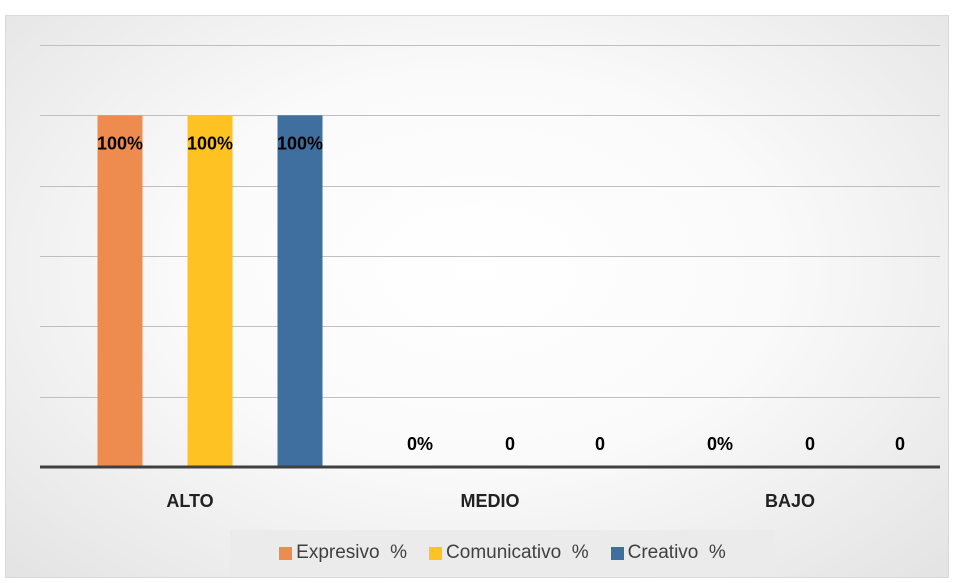 This screenshot has width=955, height=583. I want to click on legend-label: Creativo %, so click(676, 552).